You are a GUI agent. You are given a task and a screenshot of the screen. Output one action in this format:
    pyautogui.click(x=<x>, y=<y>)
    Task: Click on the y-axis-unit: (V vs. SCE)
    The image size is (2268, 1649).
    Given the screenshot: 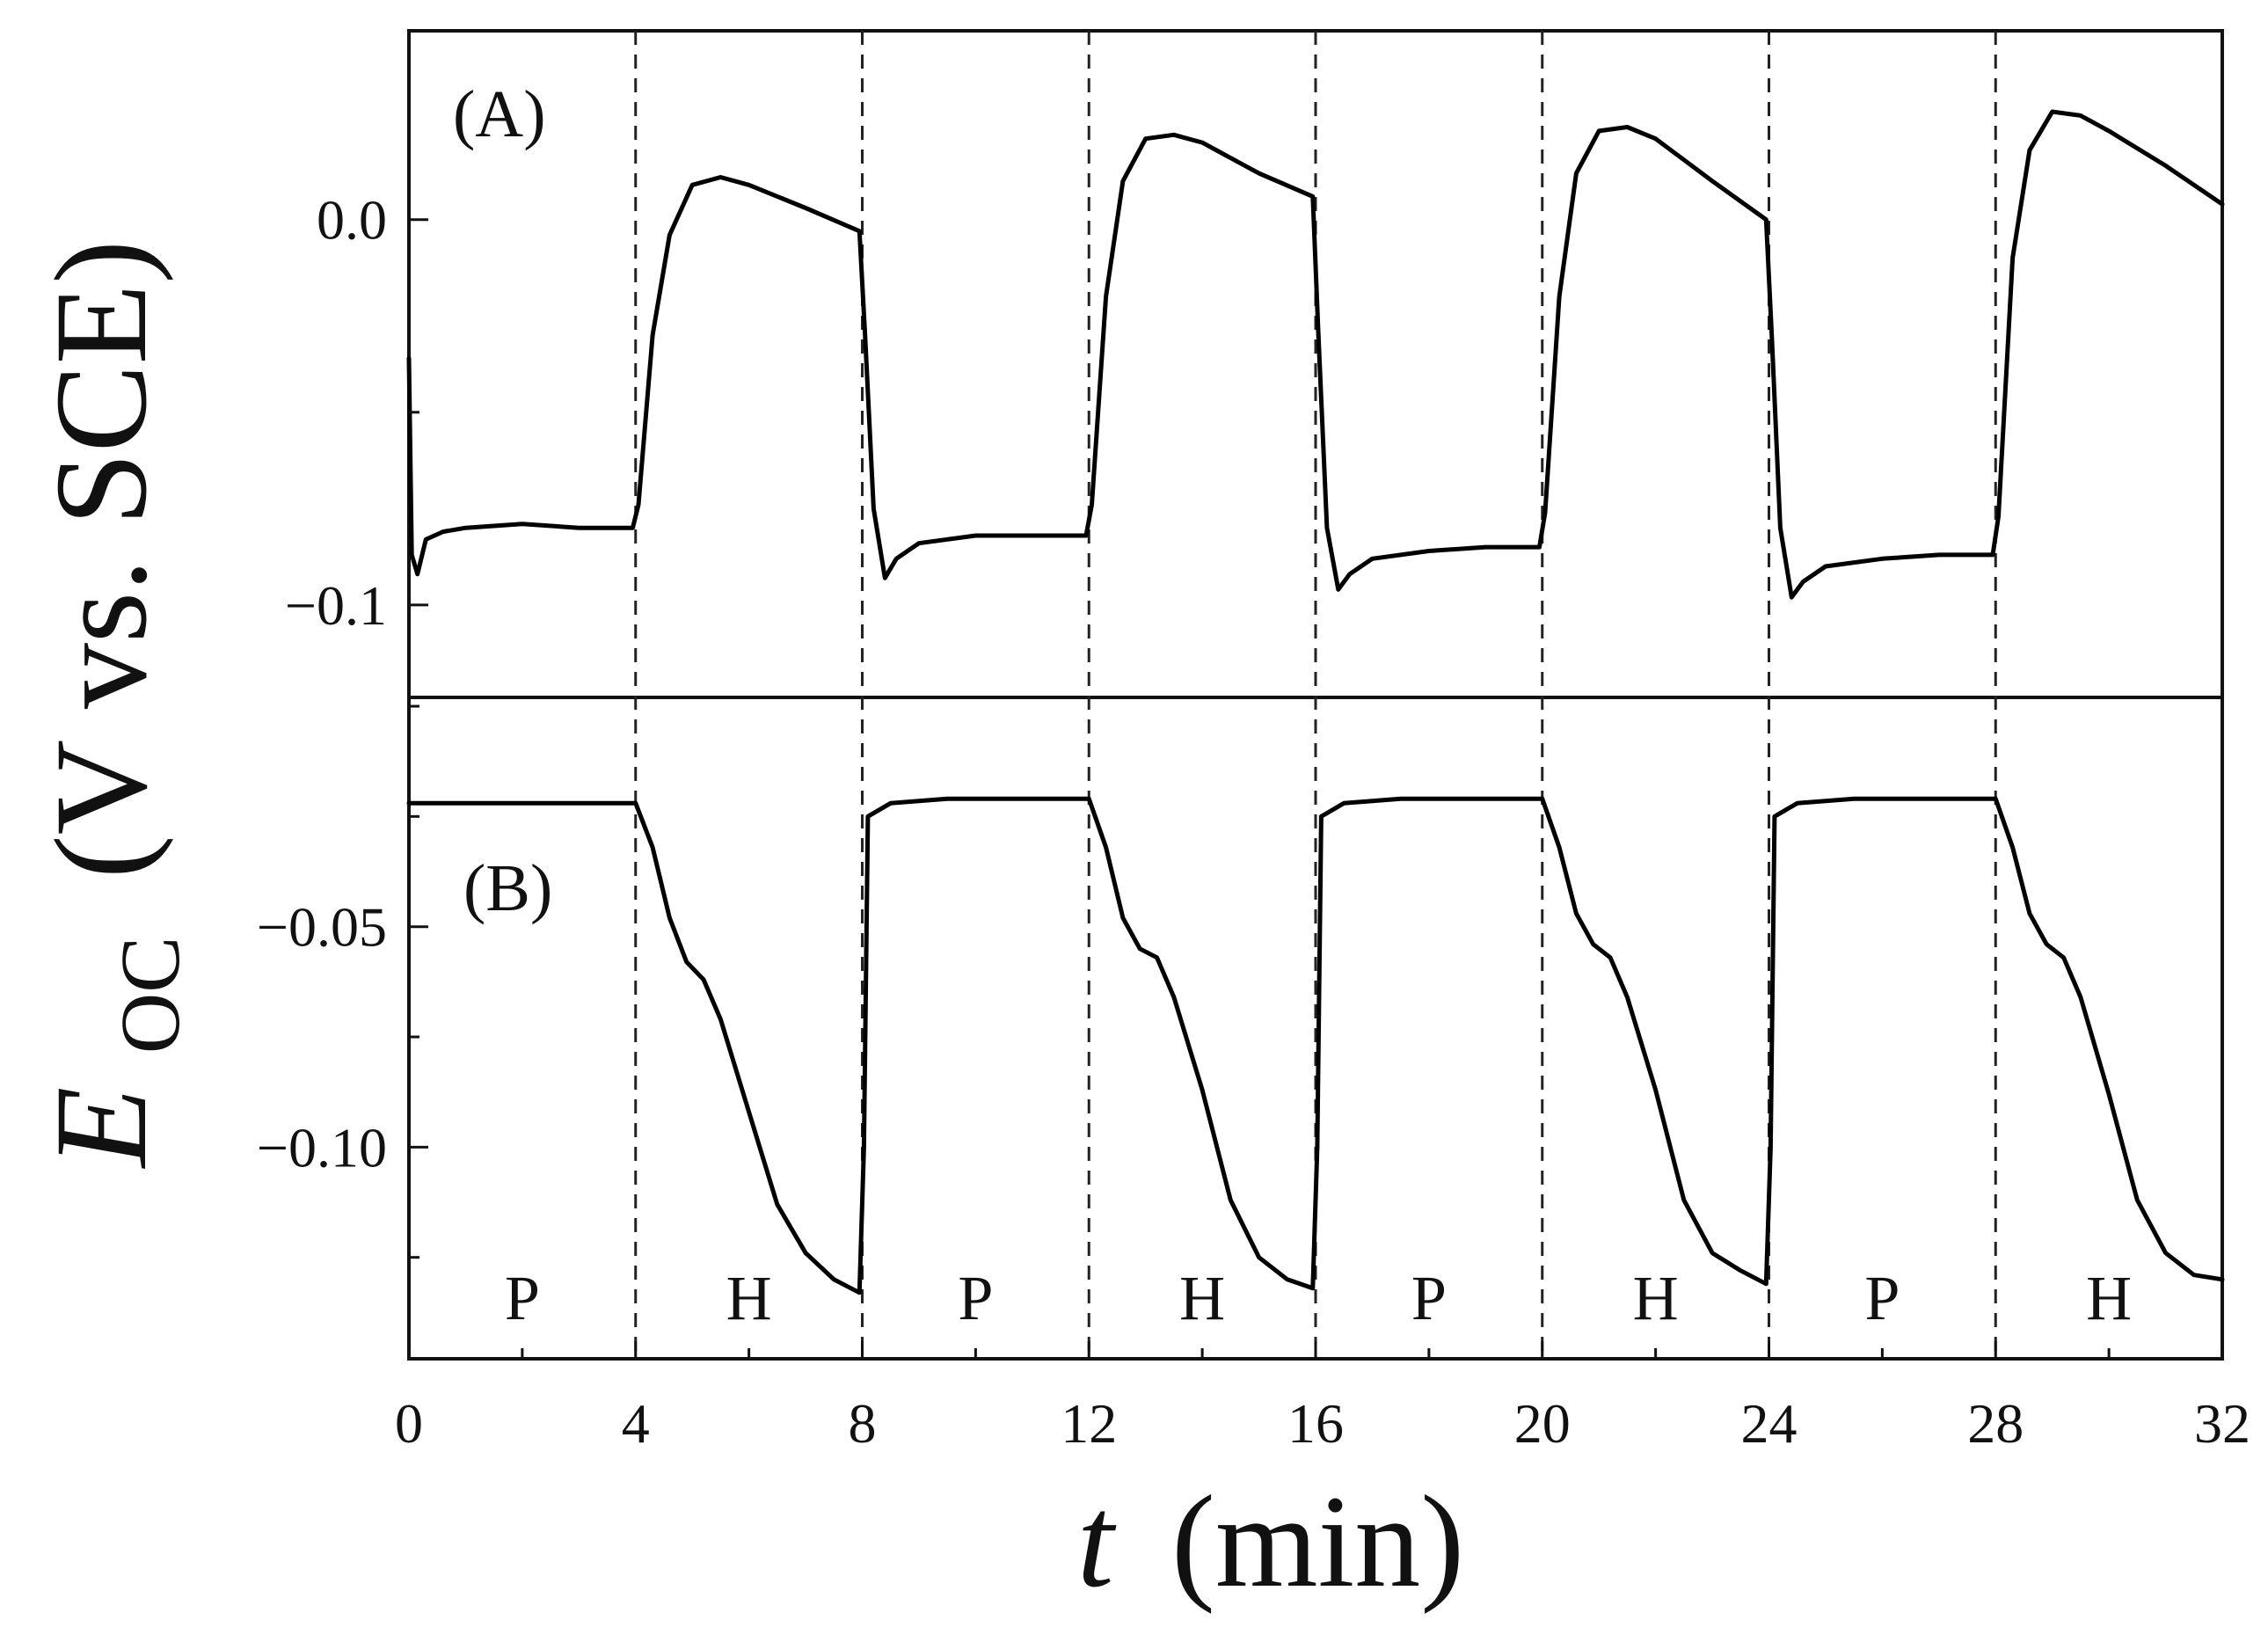 What is the action you would take?
    pyautogui.click(x=101, y=559)
    